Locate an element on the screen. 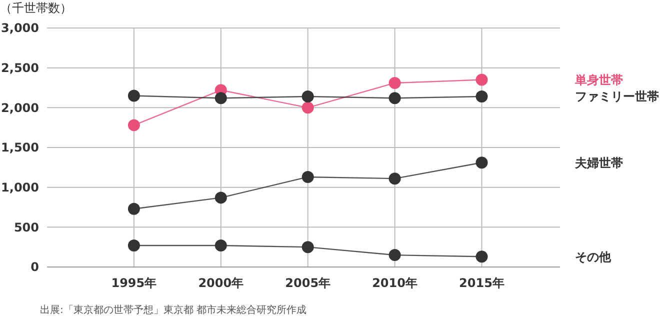  y-axis-title: （千世帯数） is located at coordinates (36, 8).